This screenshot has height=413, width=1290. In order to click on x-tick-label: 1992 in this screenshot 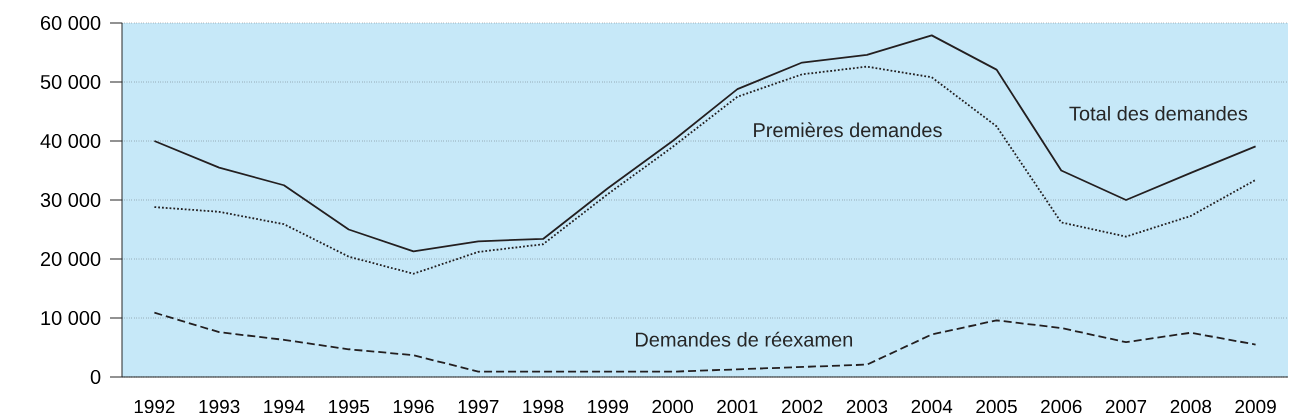, I will do `click(154, 406)`.